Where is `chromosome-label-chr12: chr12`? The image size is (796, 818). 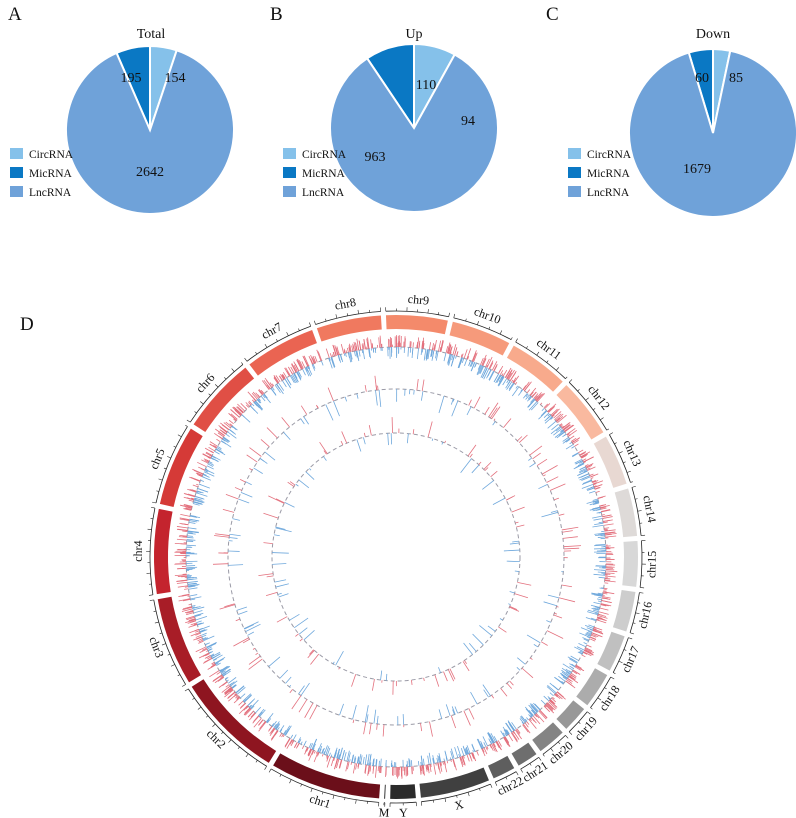
chromosome-label-chr12: chr12 is located at coordinates (599, 397).